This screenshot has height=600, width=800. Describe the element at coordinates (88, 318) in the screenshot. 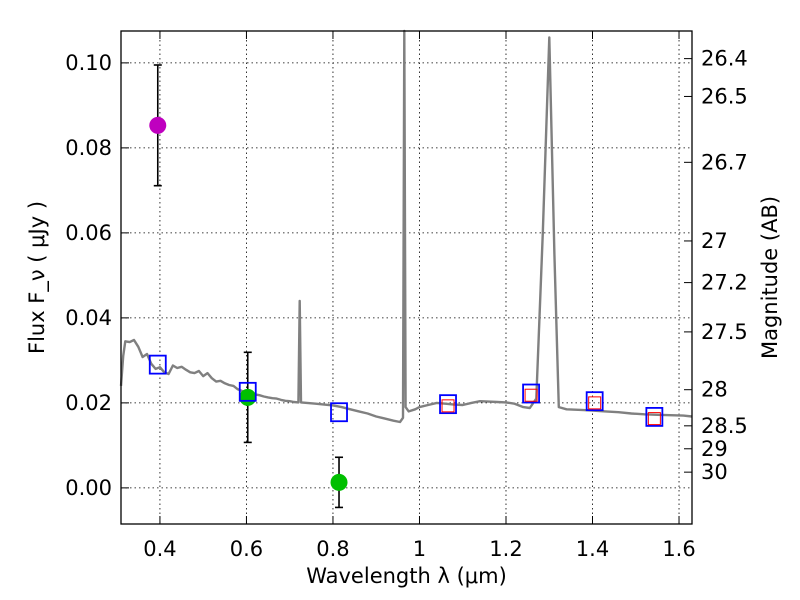

I see `y-tick-label: 0.04` at that location.